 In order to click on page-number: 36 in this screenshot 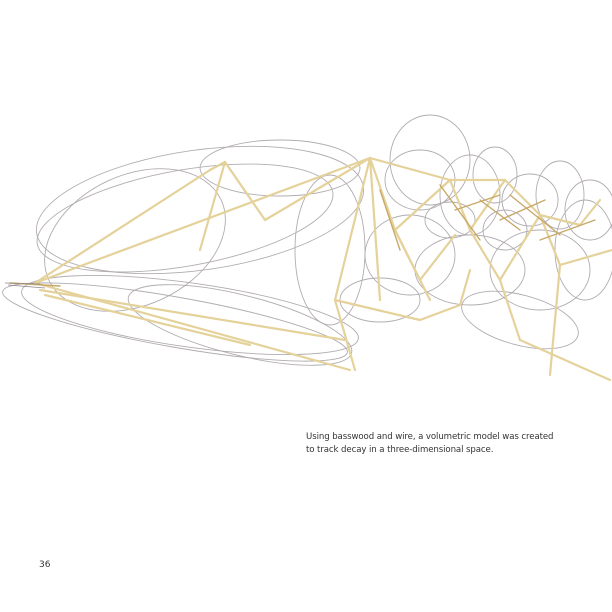, I will do `click(45, 565)`.